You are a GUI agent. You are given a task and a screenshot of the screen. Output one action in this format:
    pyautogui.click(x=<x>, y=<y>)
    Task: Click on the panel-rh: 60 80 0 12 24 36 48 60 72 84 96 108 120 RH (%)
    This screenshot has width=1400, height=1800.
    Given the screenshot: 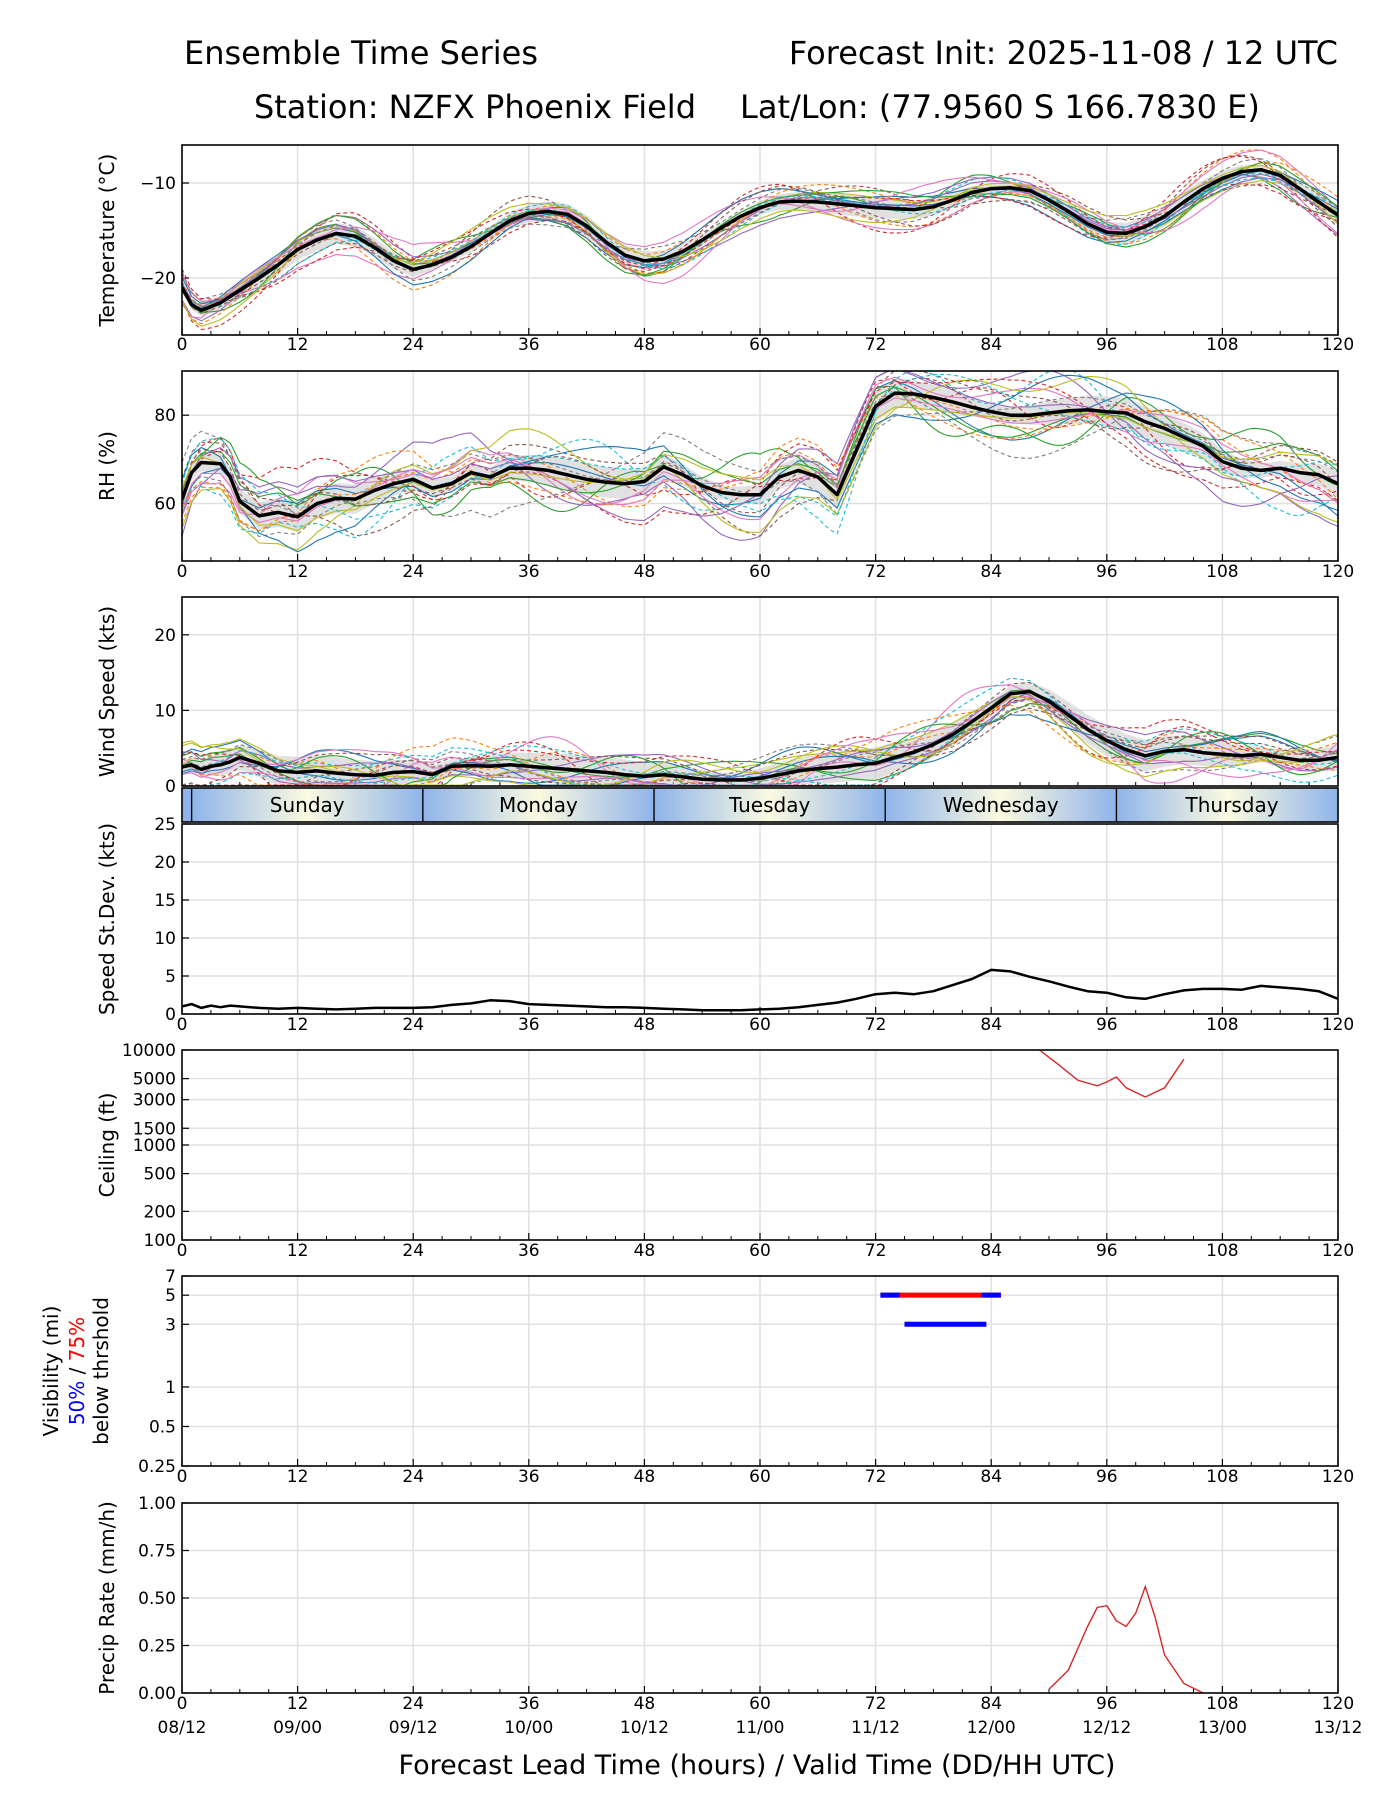 What is the action you would take?
    pyautogui.click(x=724, y=476)
    